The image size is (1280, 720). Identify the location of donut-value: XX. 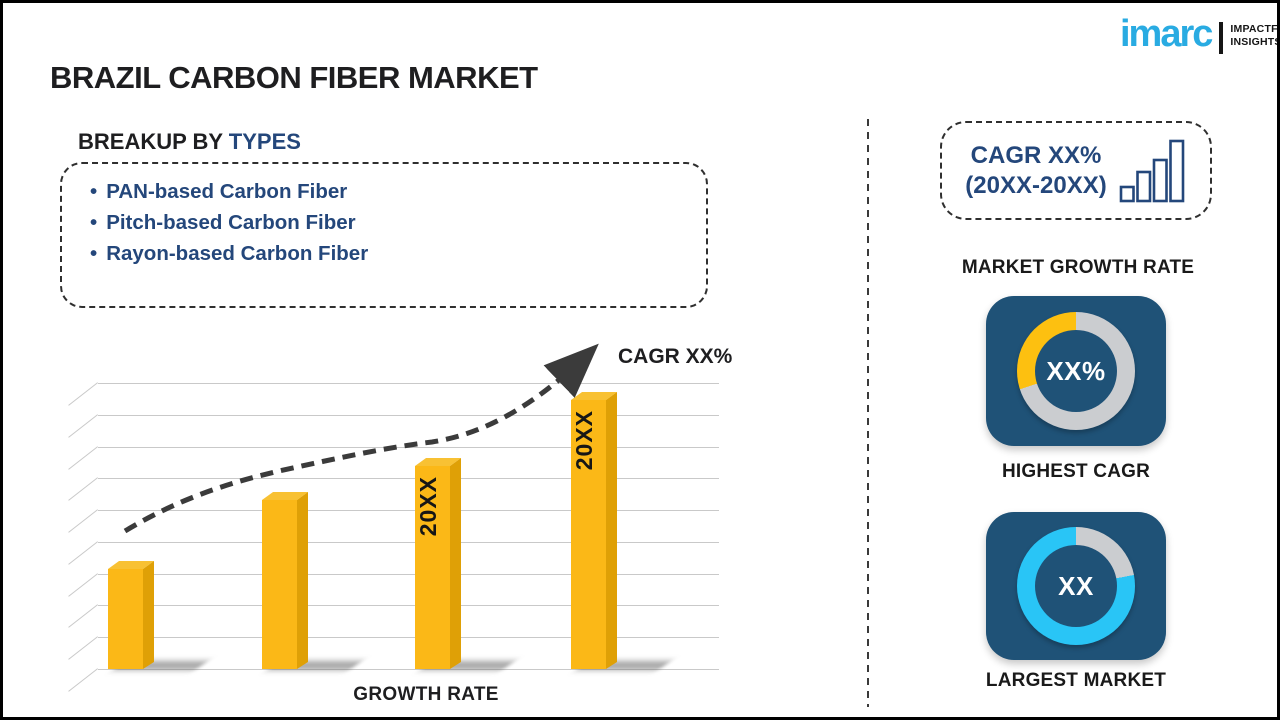
(1076, 585).